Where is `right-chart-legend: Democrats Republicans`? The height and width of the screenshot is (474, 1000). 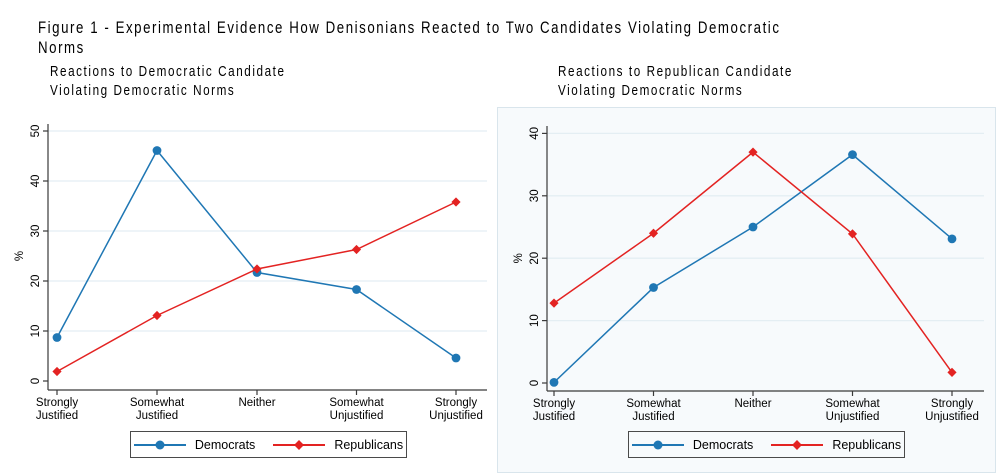
right-chart-legend: Democrats Republicans is located at coordinates (766, 444).